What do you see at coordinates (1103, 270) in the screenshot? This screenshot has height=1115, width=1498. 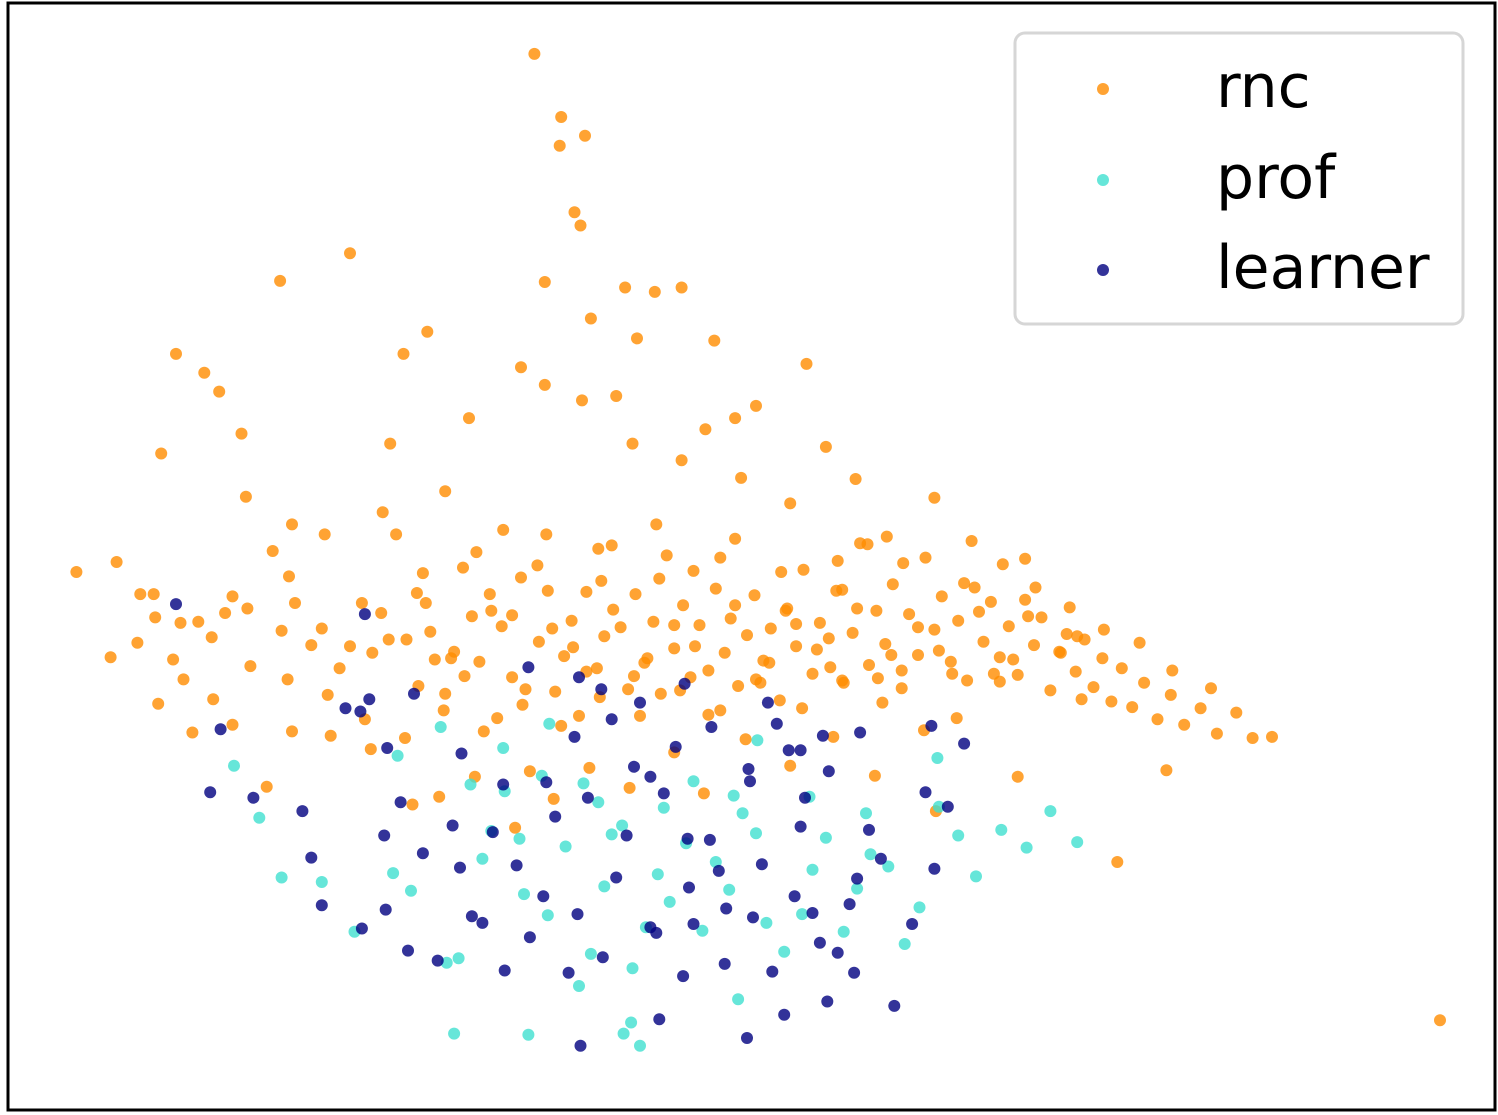 I see `legend-marker-learner` at bounding box center [1103, 270].